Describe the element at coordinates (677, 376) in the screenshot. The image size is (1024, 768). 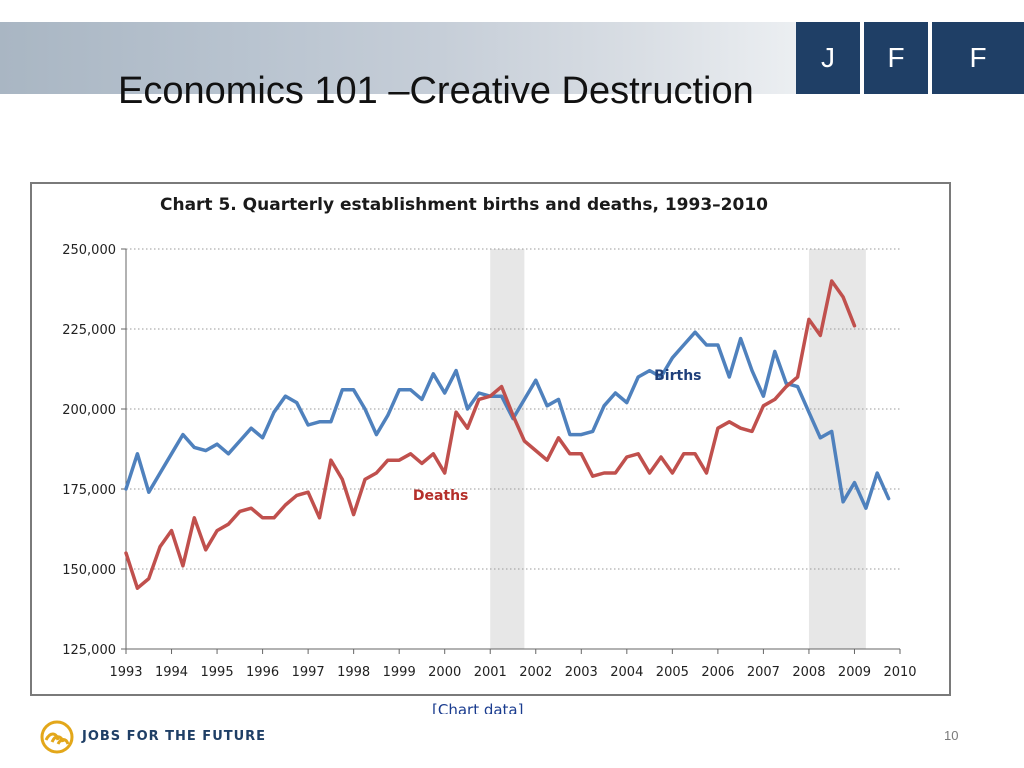
I see `series-label-births: Births` at that location.